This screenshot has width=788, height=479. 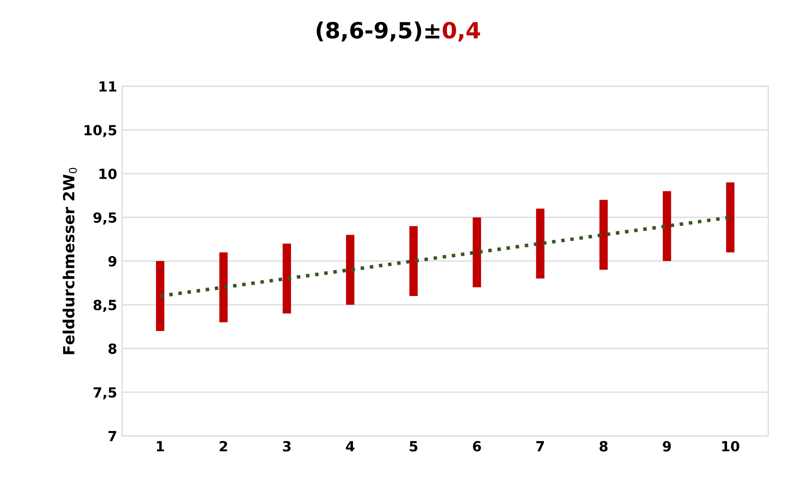 What do you see at coordinates (224, 446) in the screenshot?
I see `x-tick-label: 2` at bounding box center [224, 446].